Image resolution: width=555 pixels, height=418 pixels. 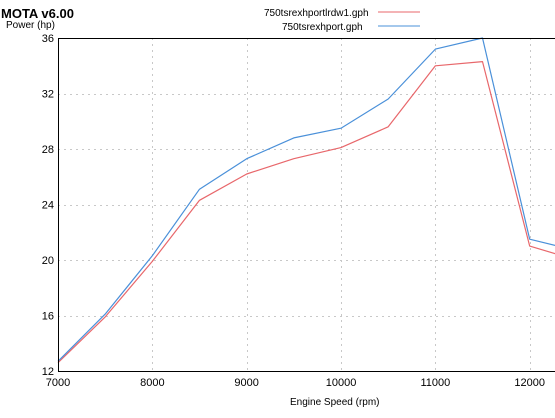 What do you see at coordinates (58, 383) in the screenshot?
I see `x-tick-label: 7000` at bounding box center [58, 383].